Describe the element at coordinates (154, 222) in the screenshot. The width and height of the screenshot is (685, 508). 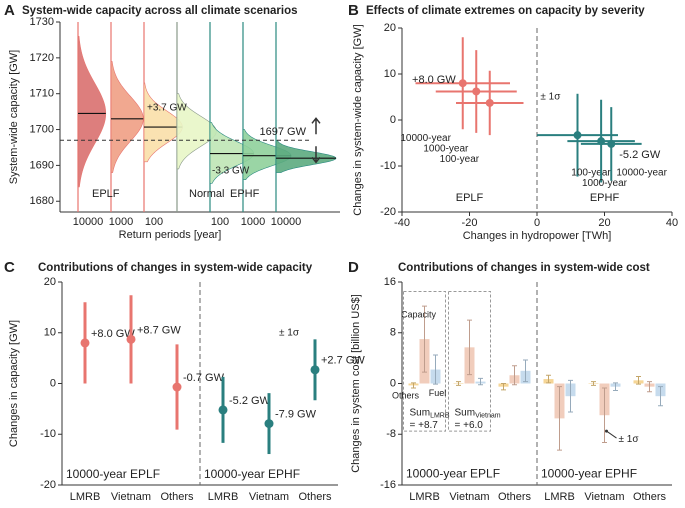
I see `x-tick-label: 100` at that location.